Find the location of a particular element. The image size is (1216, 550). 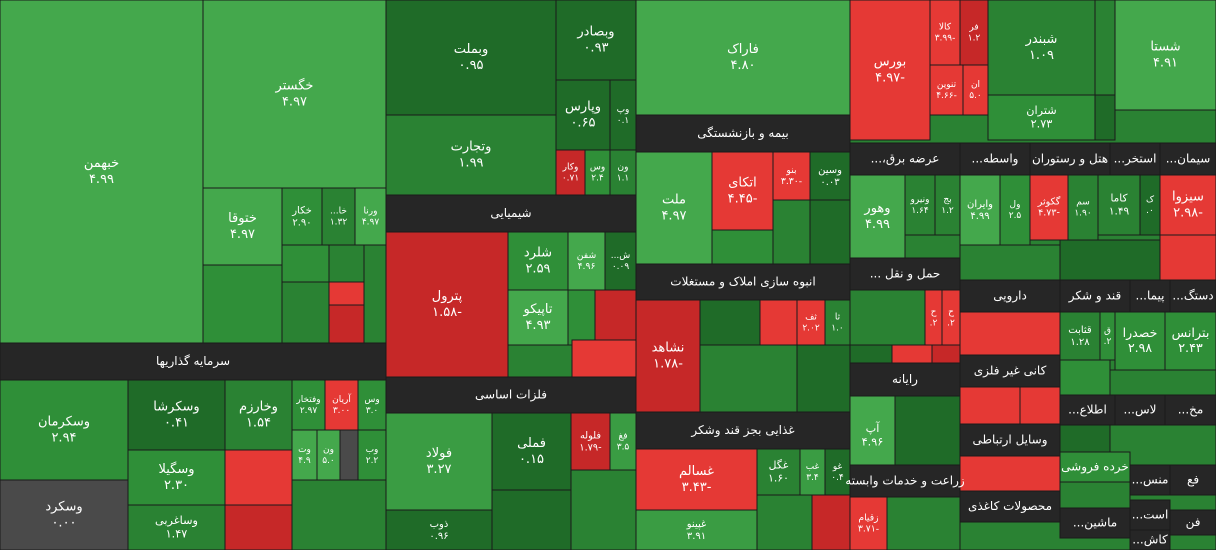

tile-symbol: ون is located at coordinates (623, 168).